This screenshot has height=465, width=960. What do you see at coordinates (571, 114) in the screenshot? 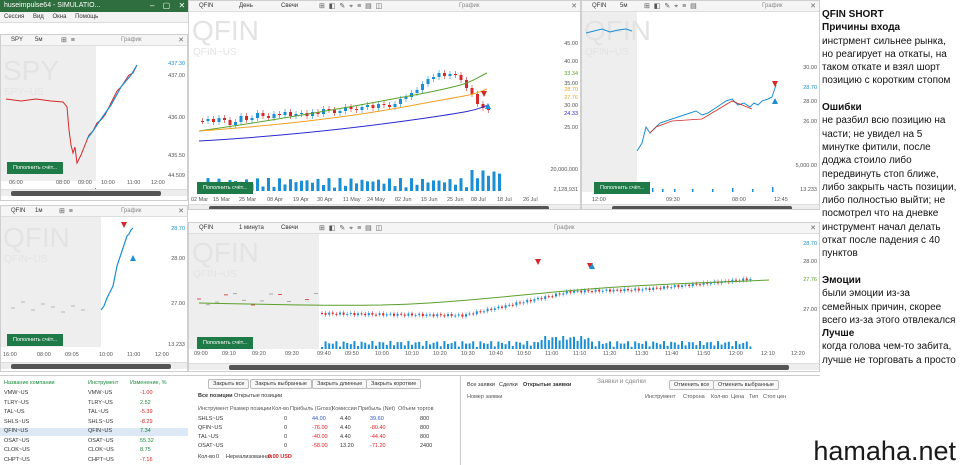
I see `ma-tag-blue: 24.33` at bounding box center [571, 114].